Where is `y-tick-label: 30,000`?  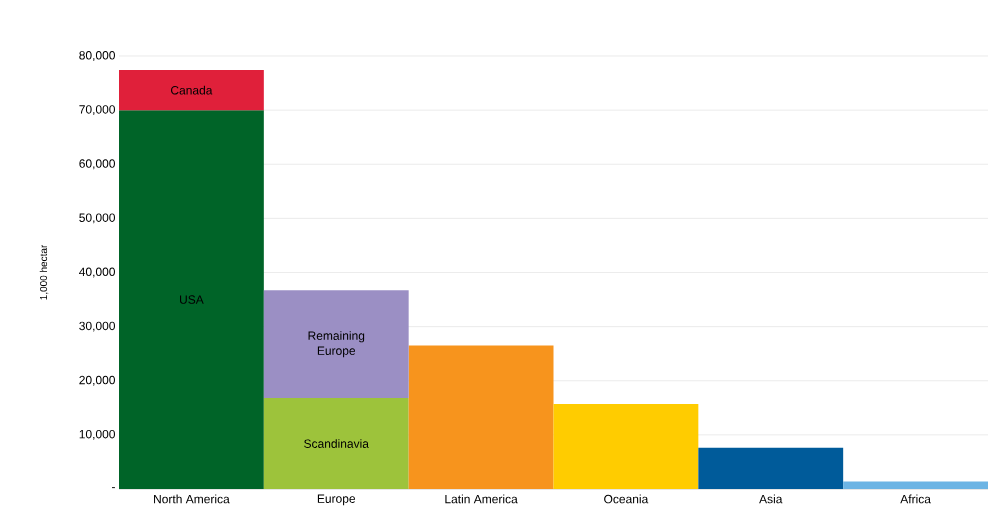 y-tick-label: 30,000 is located at coordinates (97, 326).